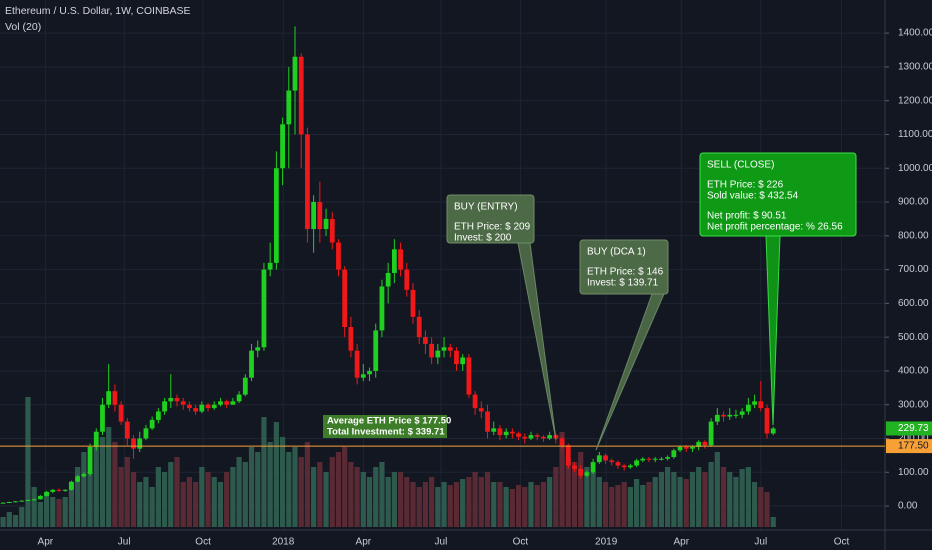  Describe the element at coordinates (913, 371) in the screenshot. I see `y-tick-label: 400.00` at that location.